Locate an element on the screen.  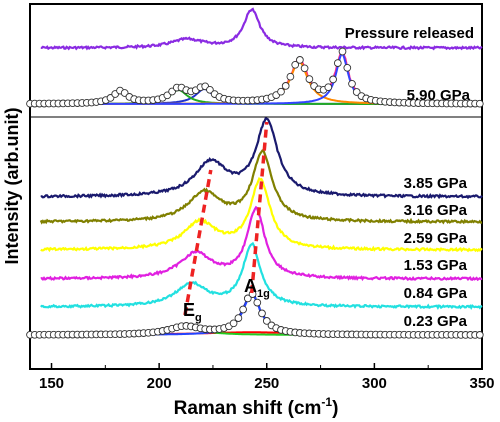
trend-line-eg is located at coordinates (198, 242).